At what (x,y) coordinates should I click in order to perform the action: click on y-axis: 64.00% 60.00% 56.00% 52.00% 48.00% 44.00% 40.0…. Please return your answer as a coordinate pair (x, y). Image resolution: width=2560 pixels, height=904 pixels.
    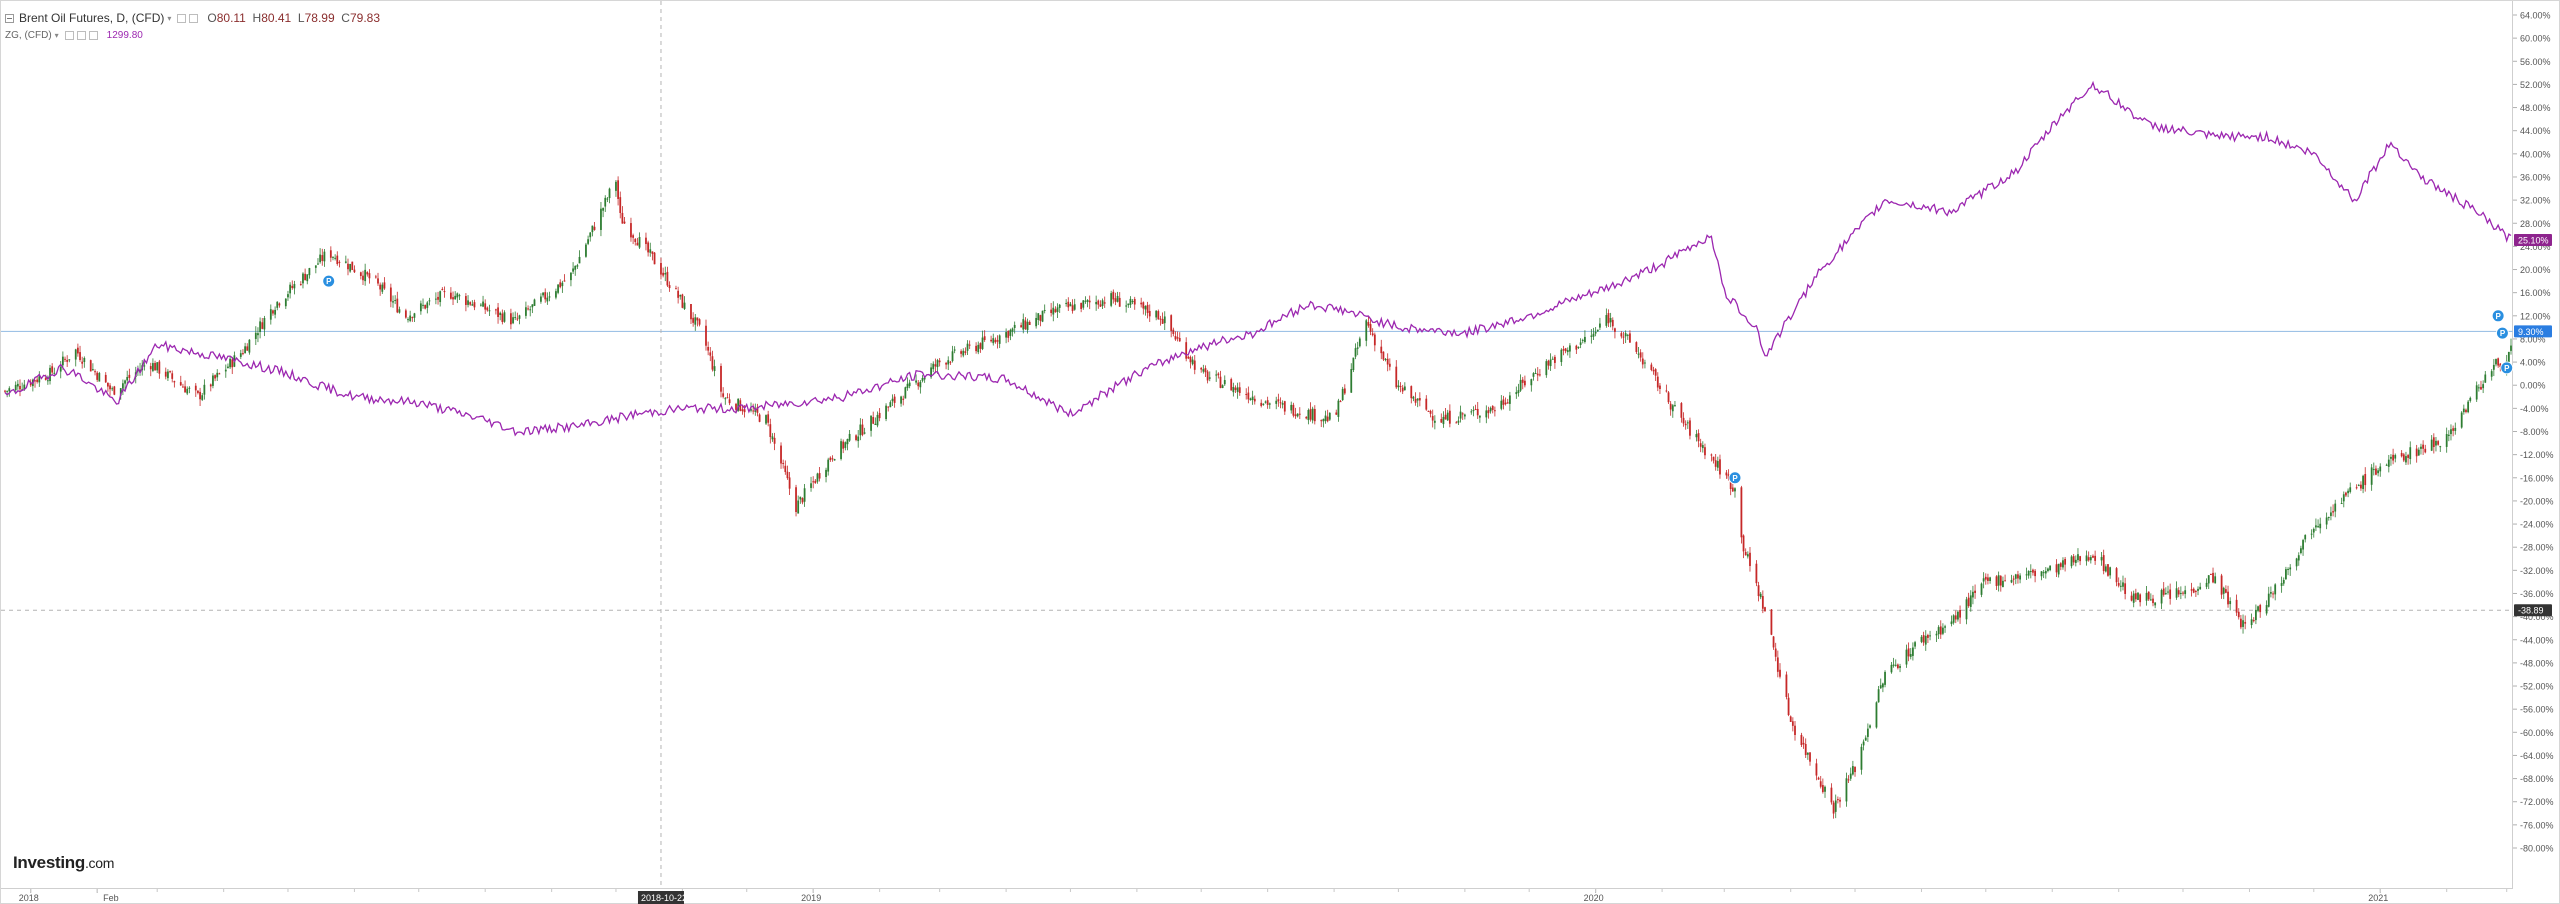
    Looking at the image, I should click on (2533, 432).